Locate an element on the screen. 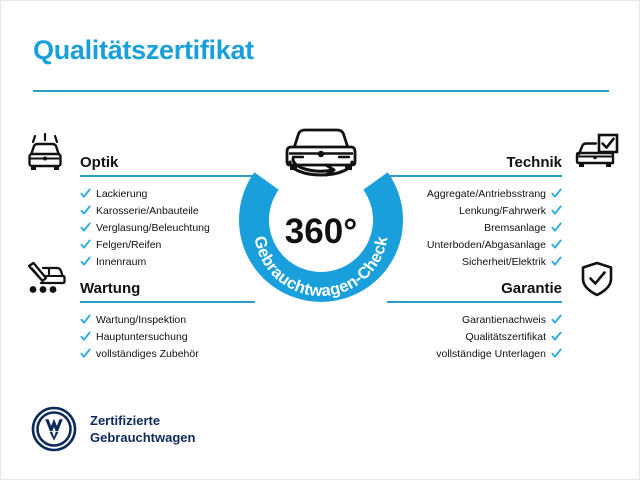  vw-line-2: Gebrauchtwagen is located at coordinates (143, 437).